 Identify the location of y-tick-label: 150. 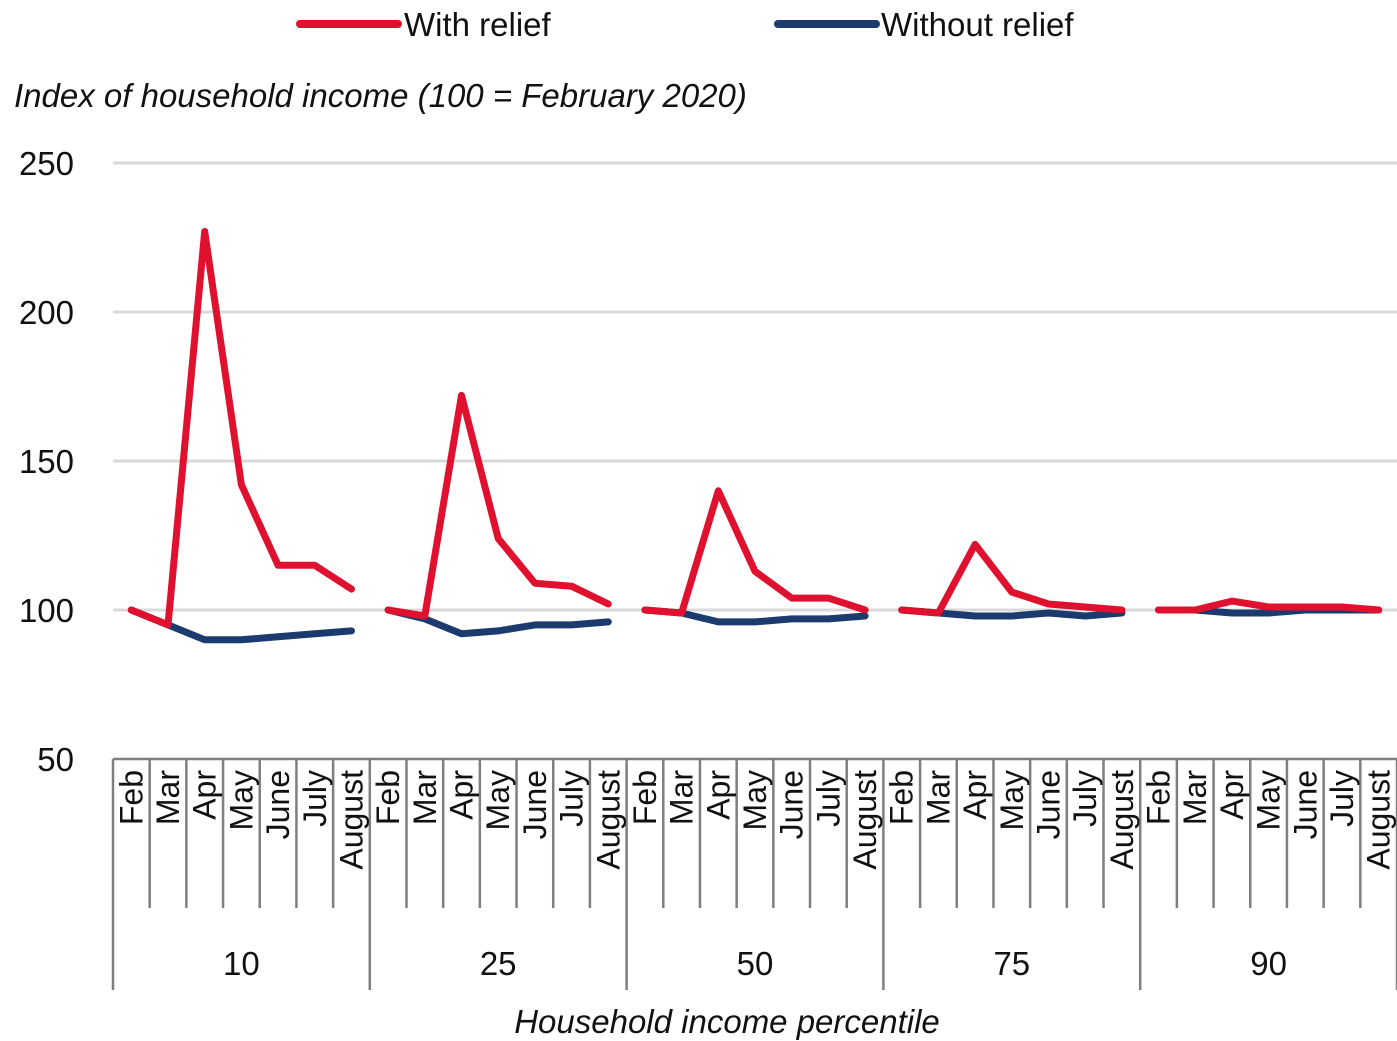
(46, 461).